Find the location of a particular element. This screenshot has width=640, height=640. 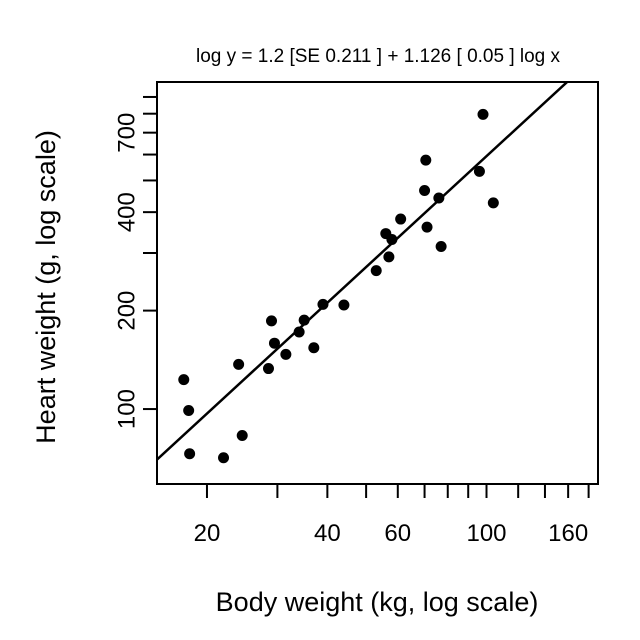

y-tick-label-700: 700 is located at coordinates (127, 133).